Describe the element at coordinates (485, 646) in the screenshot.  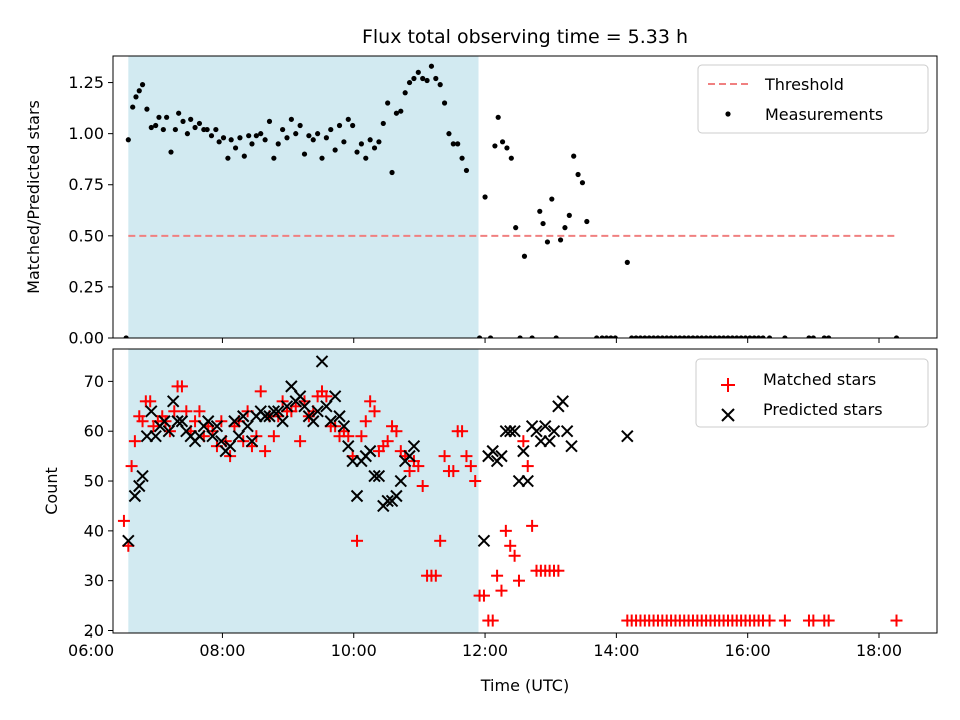
I see `x-ticks-bottom: 06:00 08:00 10:00 12:00 14:00 16:00 18:00` at that location.